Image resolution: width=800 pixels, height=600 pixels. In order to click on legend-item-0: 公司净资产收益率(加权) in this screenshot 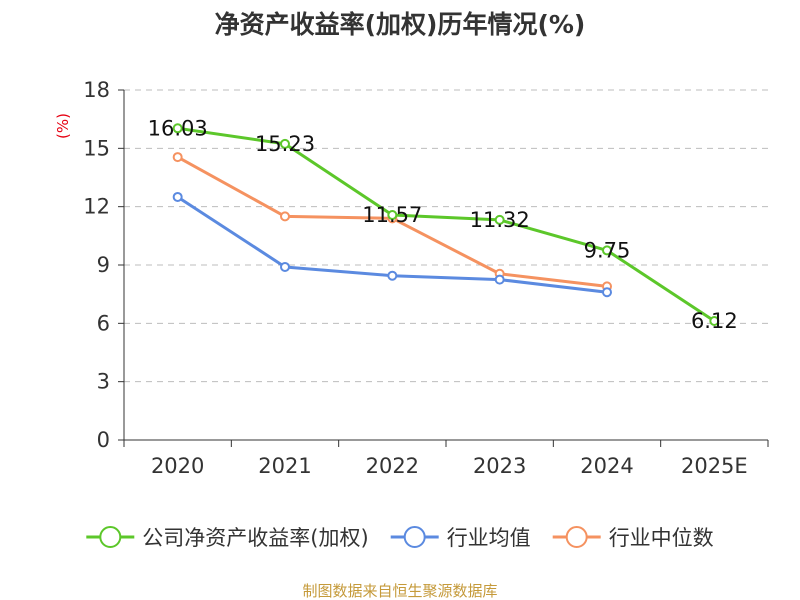, I will do `click(227, 538)`.